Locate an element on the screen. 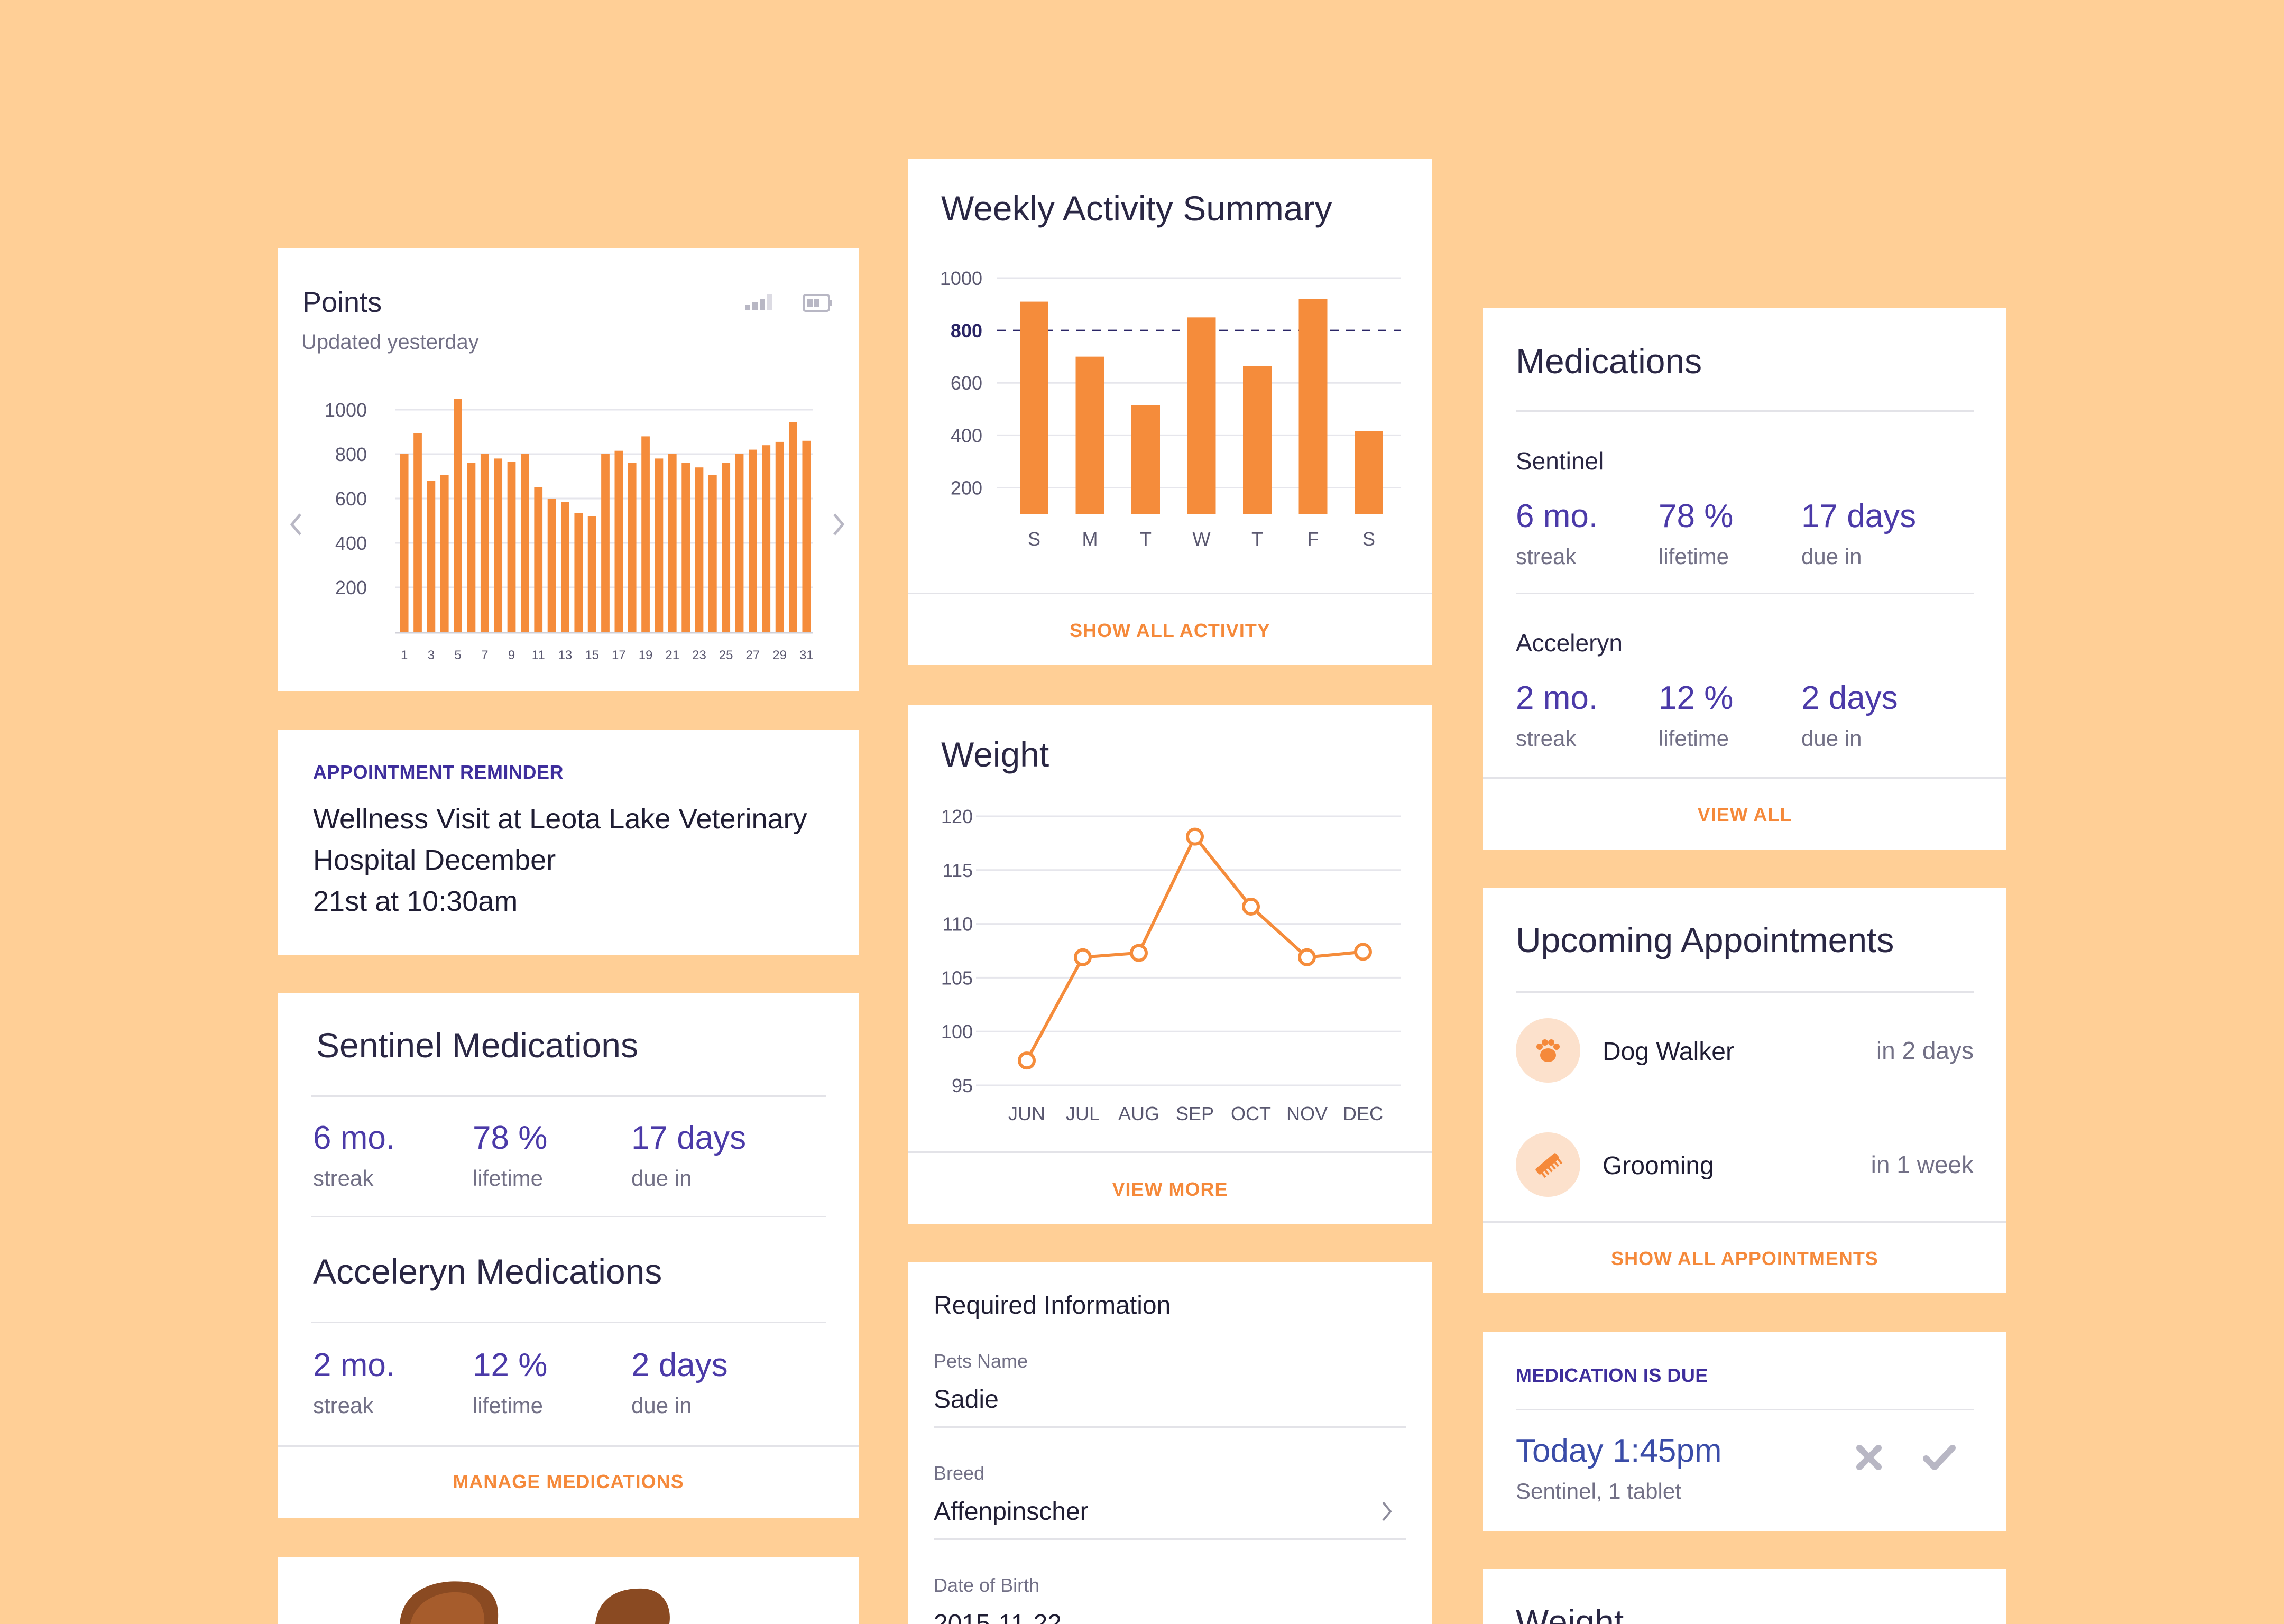 This screenshot has width=2284, height=1624. view-all-button: VIEW ALL is located at coordinates (1744, 814).